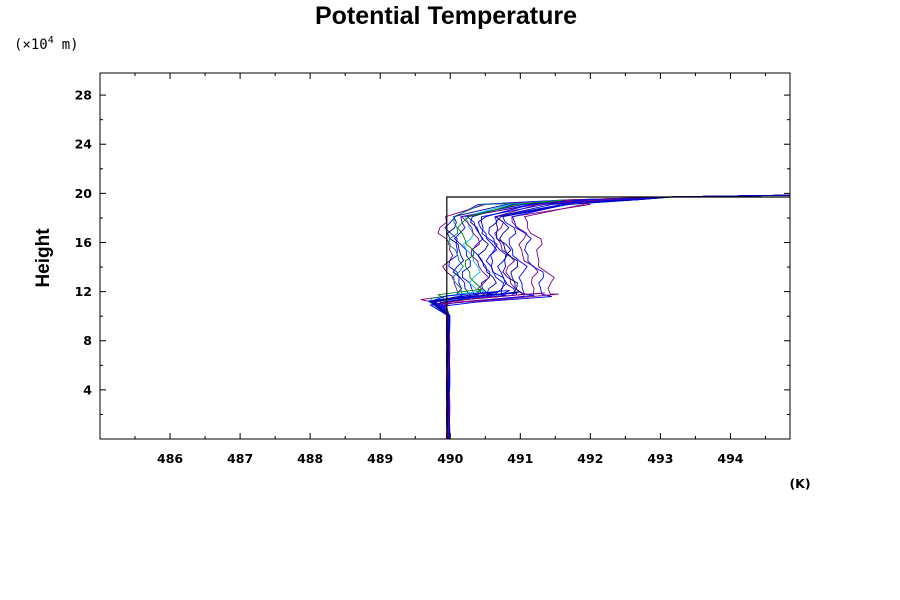 The width and height of the screenshot is (900, 600). I want to click on y-unit-prefix: (×10, so click(31, 45).